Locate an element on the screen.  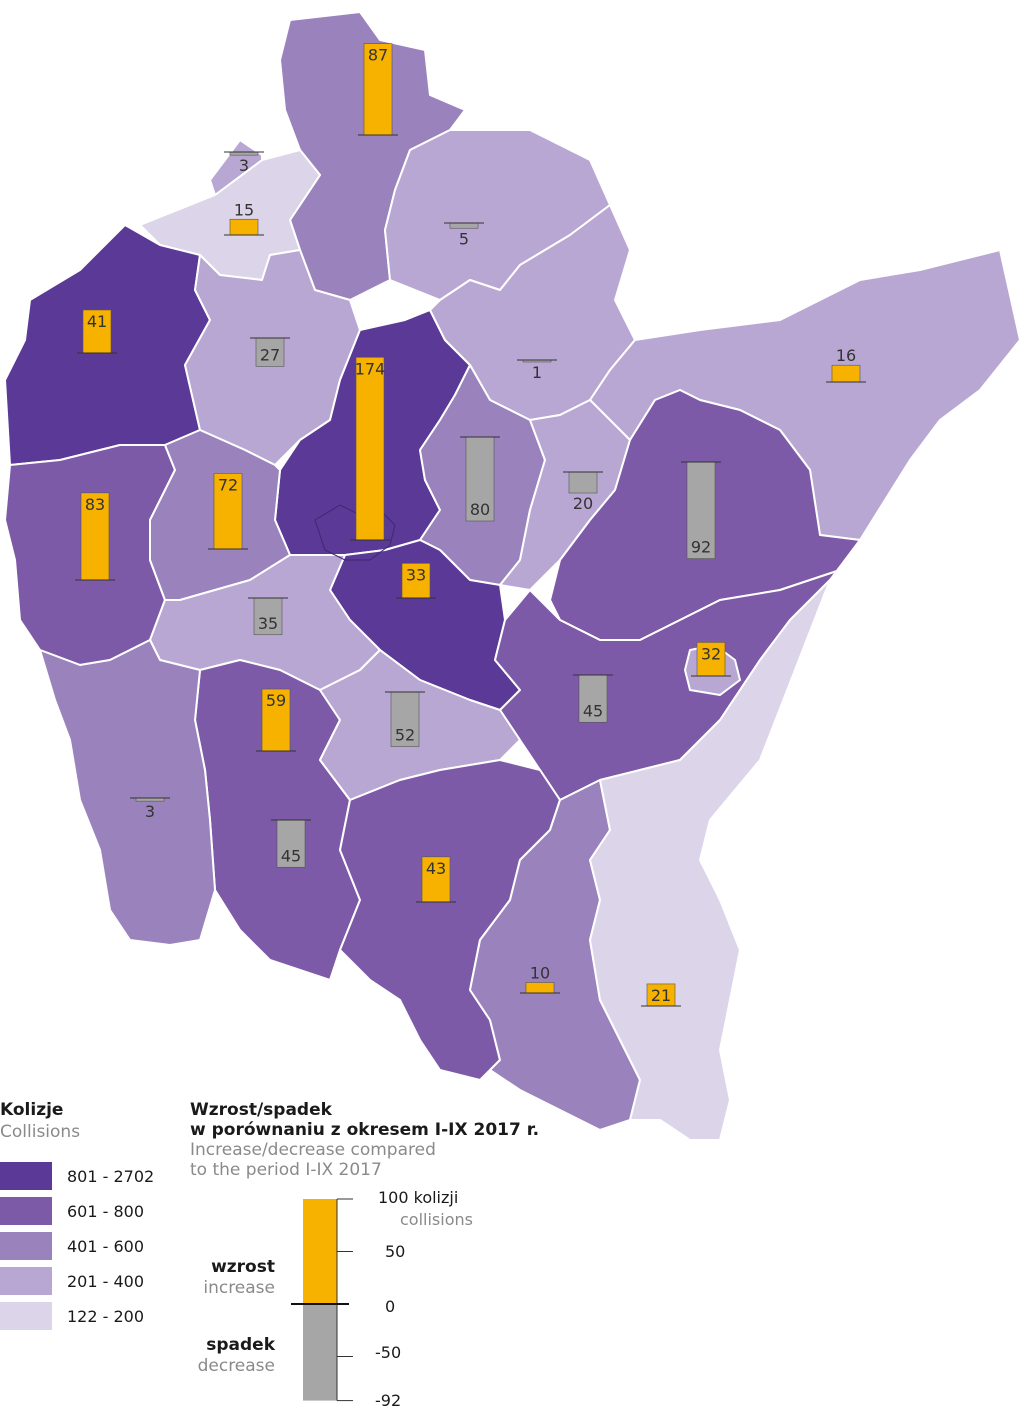
legend-class-label: 201 - 400 is located at coordinates (105, 1281).